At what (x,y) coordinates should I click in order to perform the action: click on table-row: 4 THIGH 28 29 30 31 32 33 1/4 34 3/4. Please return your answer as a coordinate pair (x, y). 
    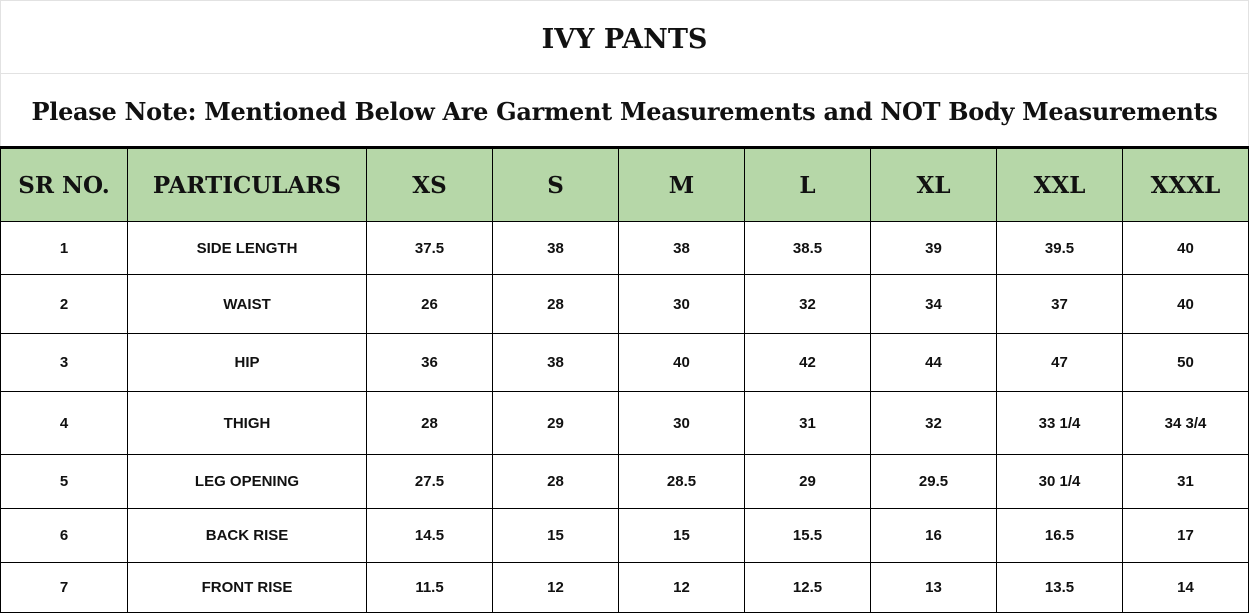
    Looking at the image, I should click on (624, 423).